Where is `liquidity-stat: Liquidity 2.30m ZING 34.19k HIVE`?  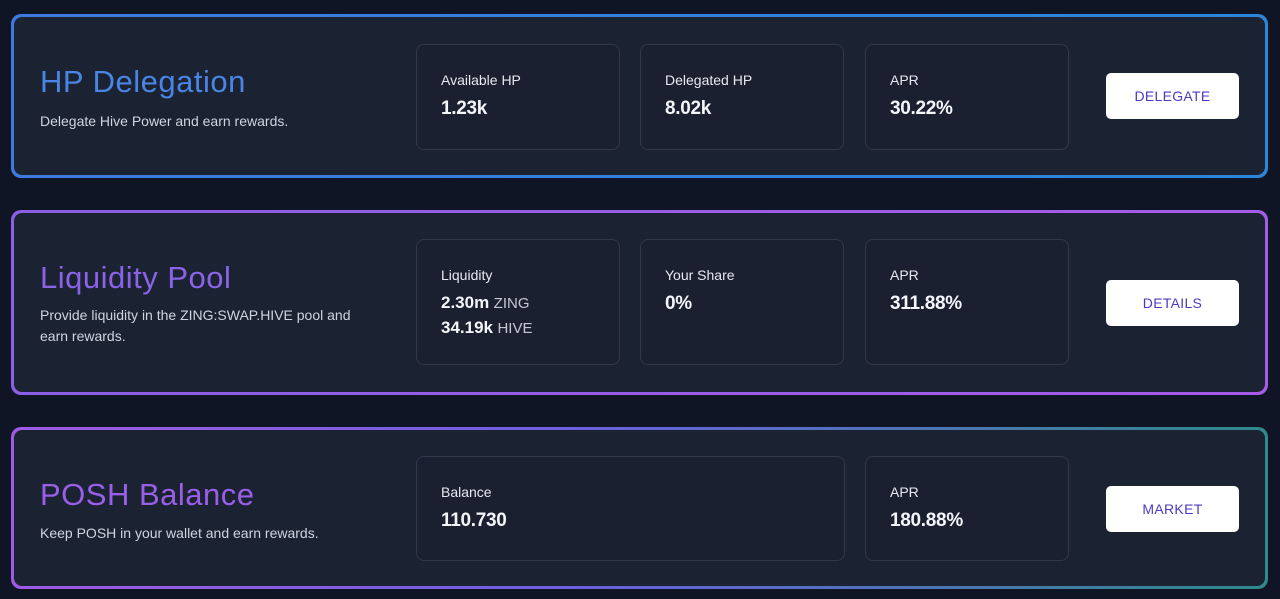
liquidity-stat: Liquidity 2.30m ZING 34.19k HIVE is located at coordinates (518, 302).